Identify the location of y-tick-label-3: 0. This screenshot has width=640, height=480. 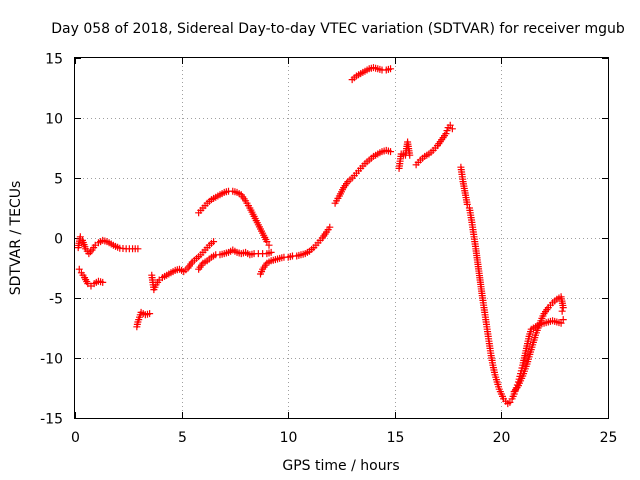
(58, 240).